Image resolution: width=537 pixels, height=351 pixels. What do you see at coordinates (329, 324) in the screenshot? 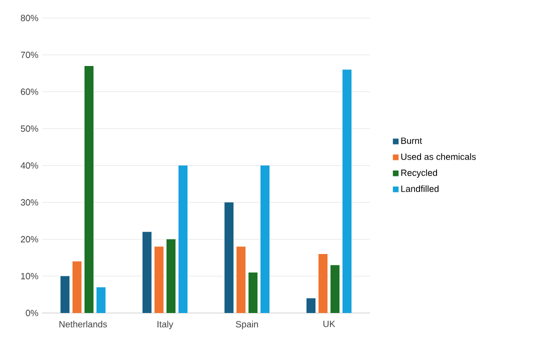
I see `x-tick-label: UK` at bounding box center [329, 324].